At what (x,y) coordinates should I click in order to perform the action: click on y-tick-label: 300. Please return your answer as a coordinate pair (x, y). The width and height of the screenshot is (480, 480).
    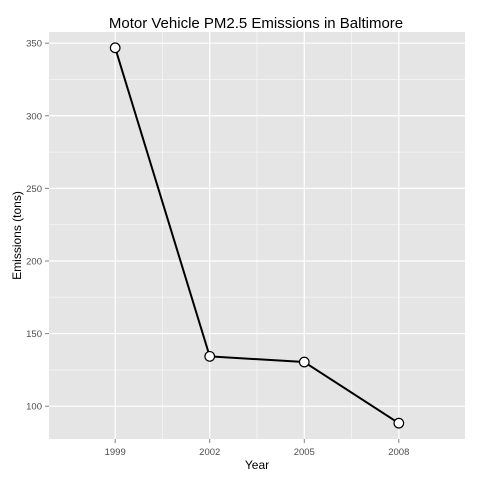
    Looking at the image, I should click on (34, 116).